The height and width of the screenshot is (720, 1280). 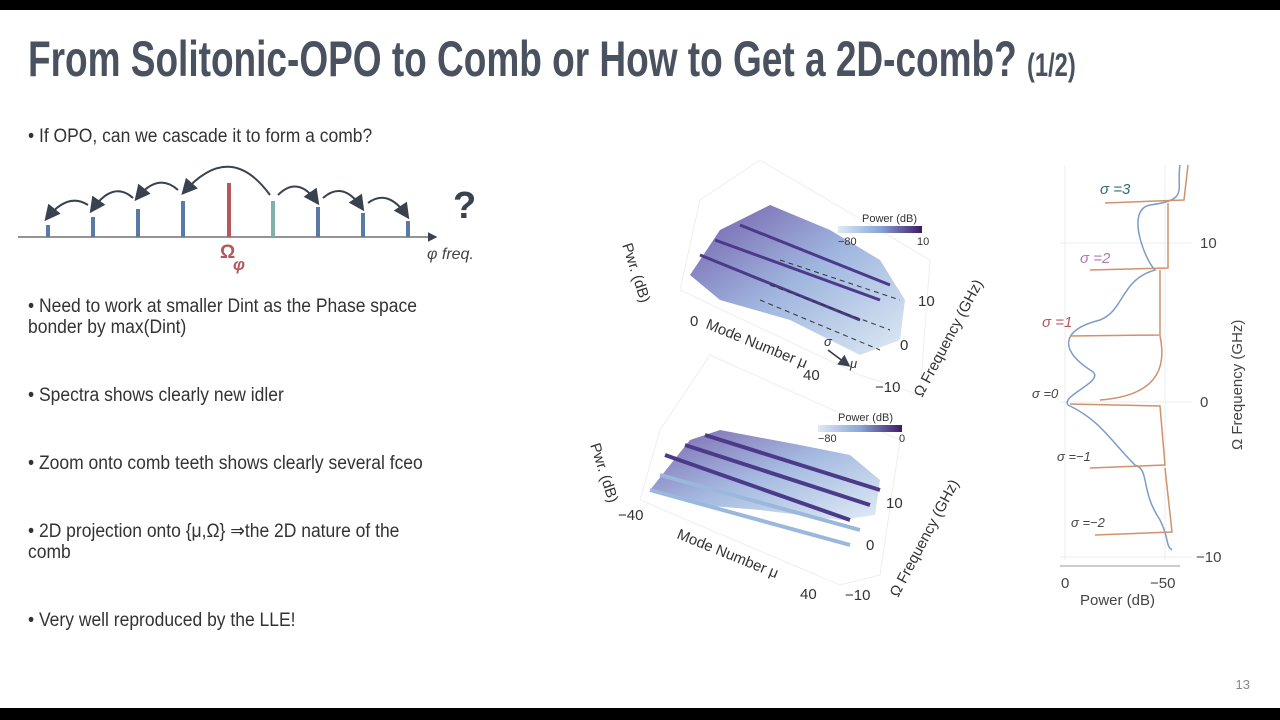 What do you see at coordinates (1088, 522) in the screenshot?
I see `sigma-label: σ =−2` at bounding box center [1088, 522].